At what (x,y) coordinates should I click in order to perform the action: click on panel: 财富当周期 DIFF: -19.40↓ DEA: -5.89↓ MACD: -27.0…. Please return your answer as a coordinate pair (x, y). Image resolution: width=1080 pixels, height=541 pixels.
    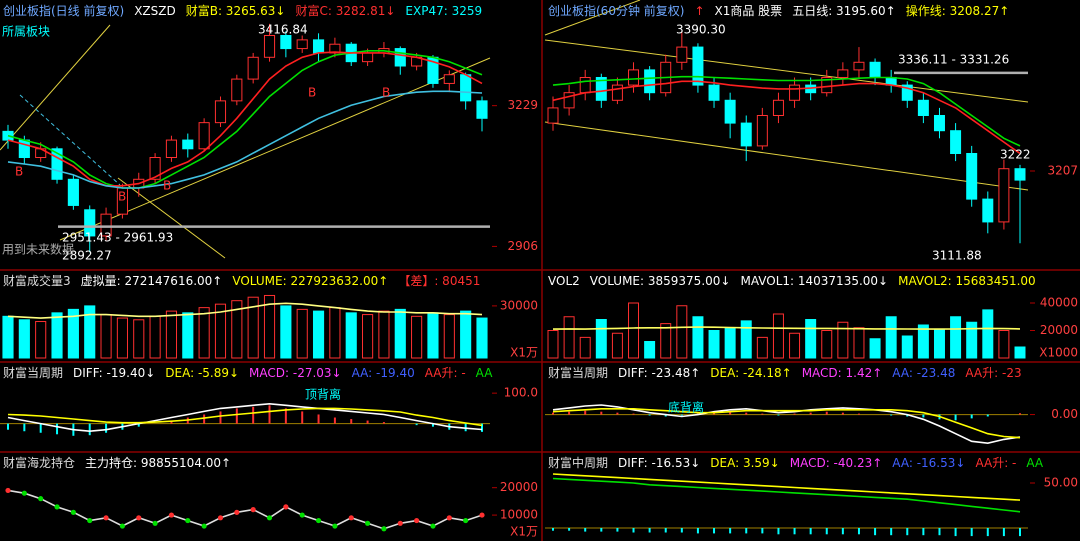
    Looking at the image, I should click on (269, 400).